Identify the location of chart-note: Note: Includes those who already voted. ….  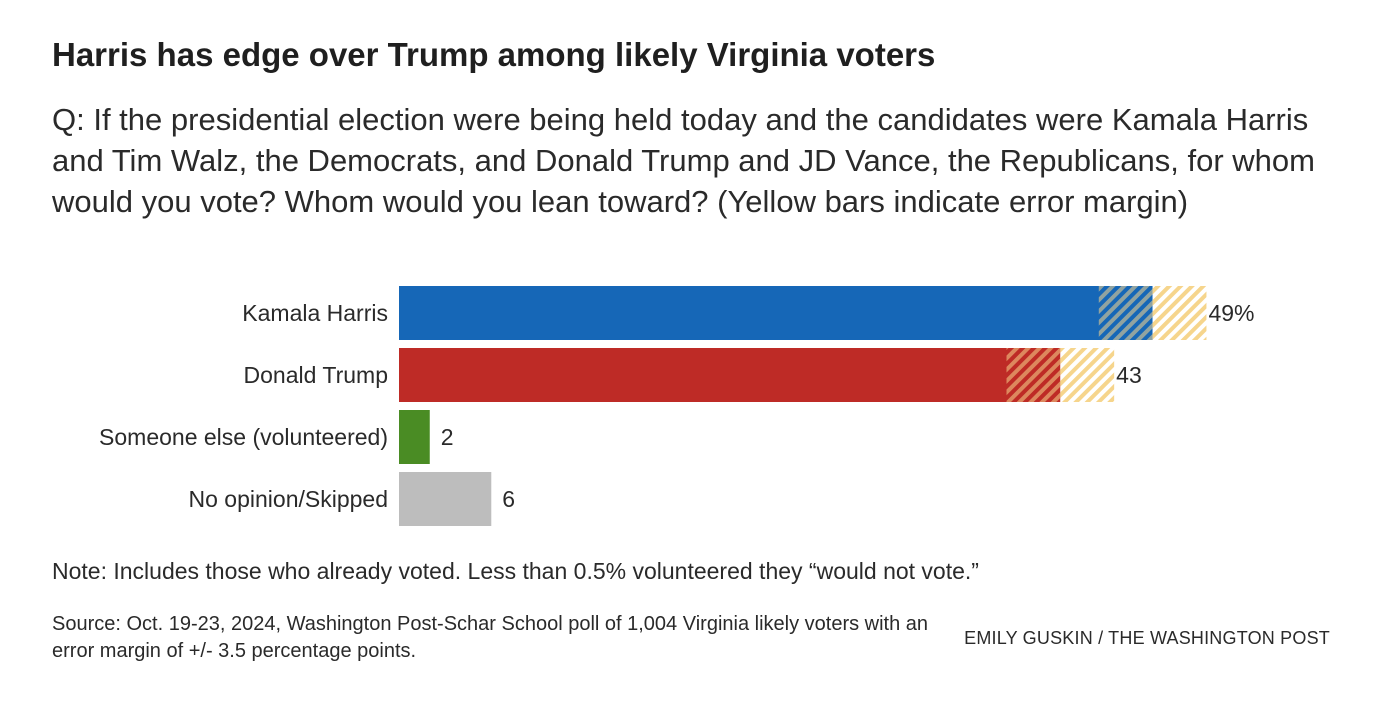
(515, 571).